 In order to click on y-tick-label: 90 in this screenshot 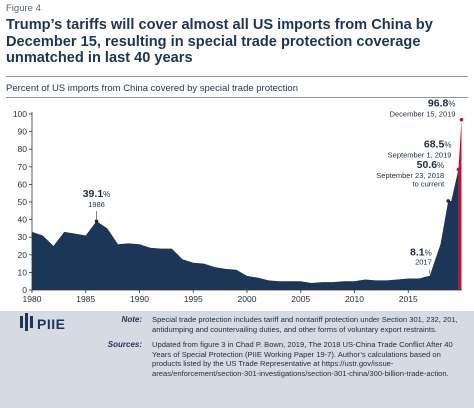, I will do `click(23, 132)`.